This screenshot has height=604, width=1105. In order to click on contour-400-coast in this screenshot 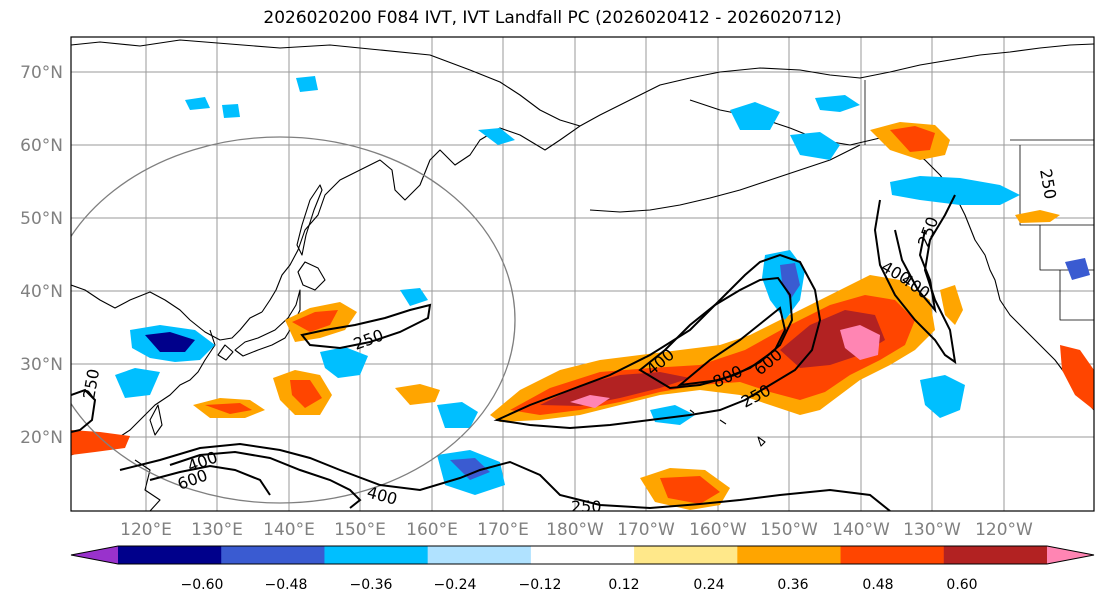, I will do `click(915, 271)`.